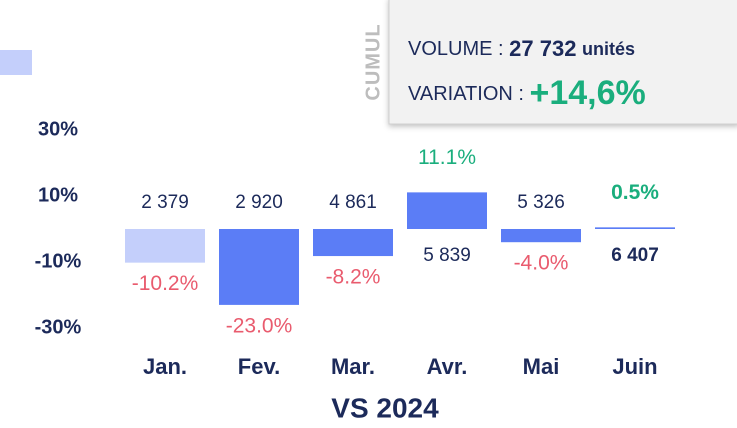 The width and height of the screenshot is (737, 428). I want to click on cumul-variation: VARIATION : +14,6%, so click(527, 93).